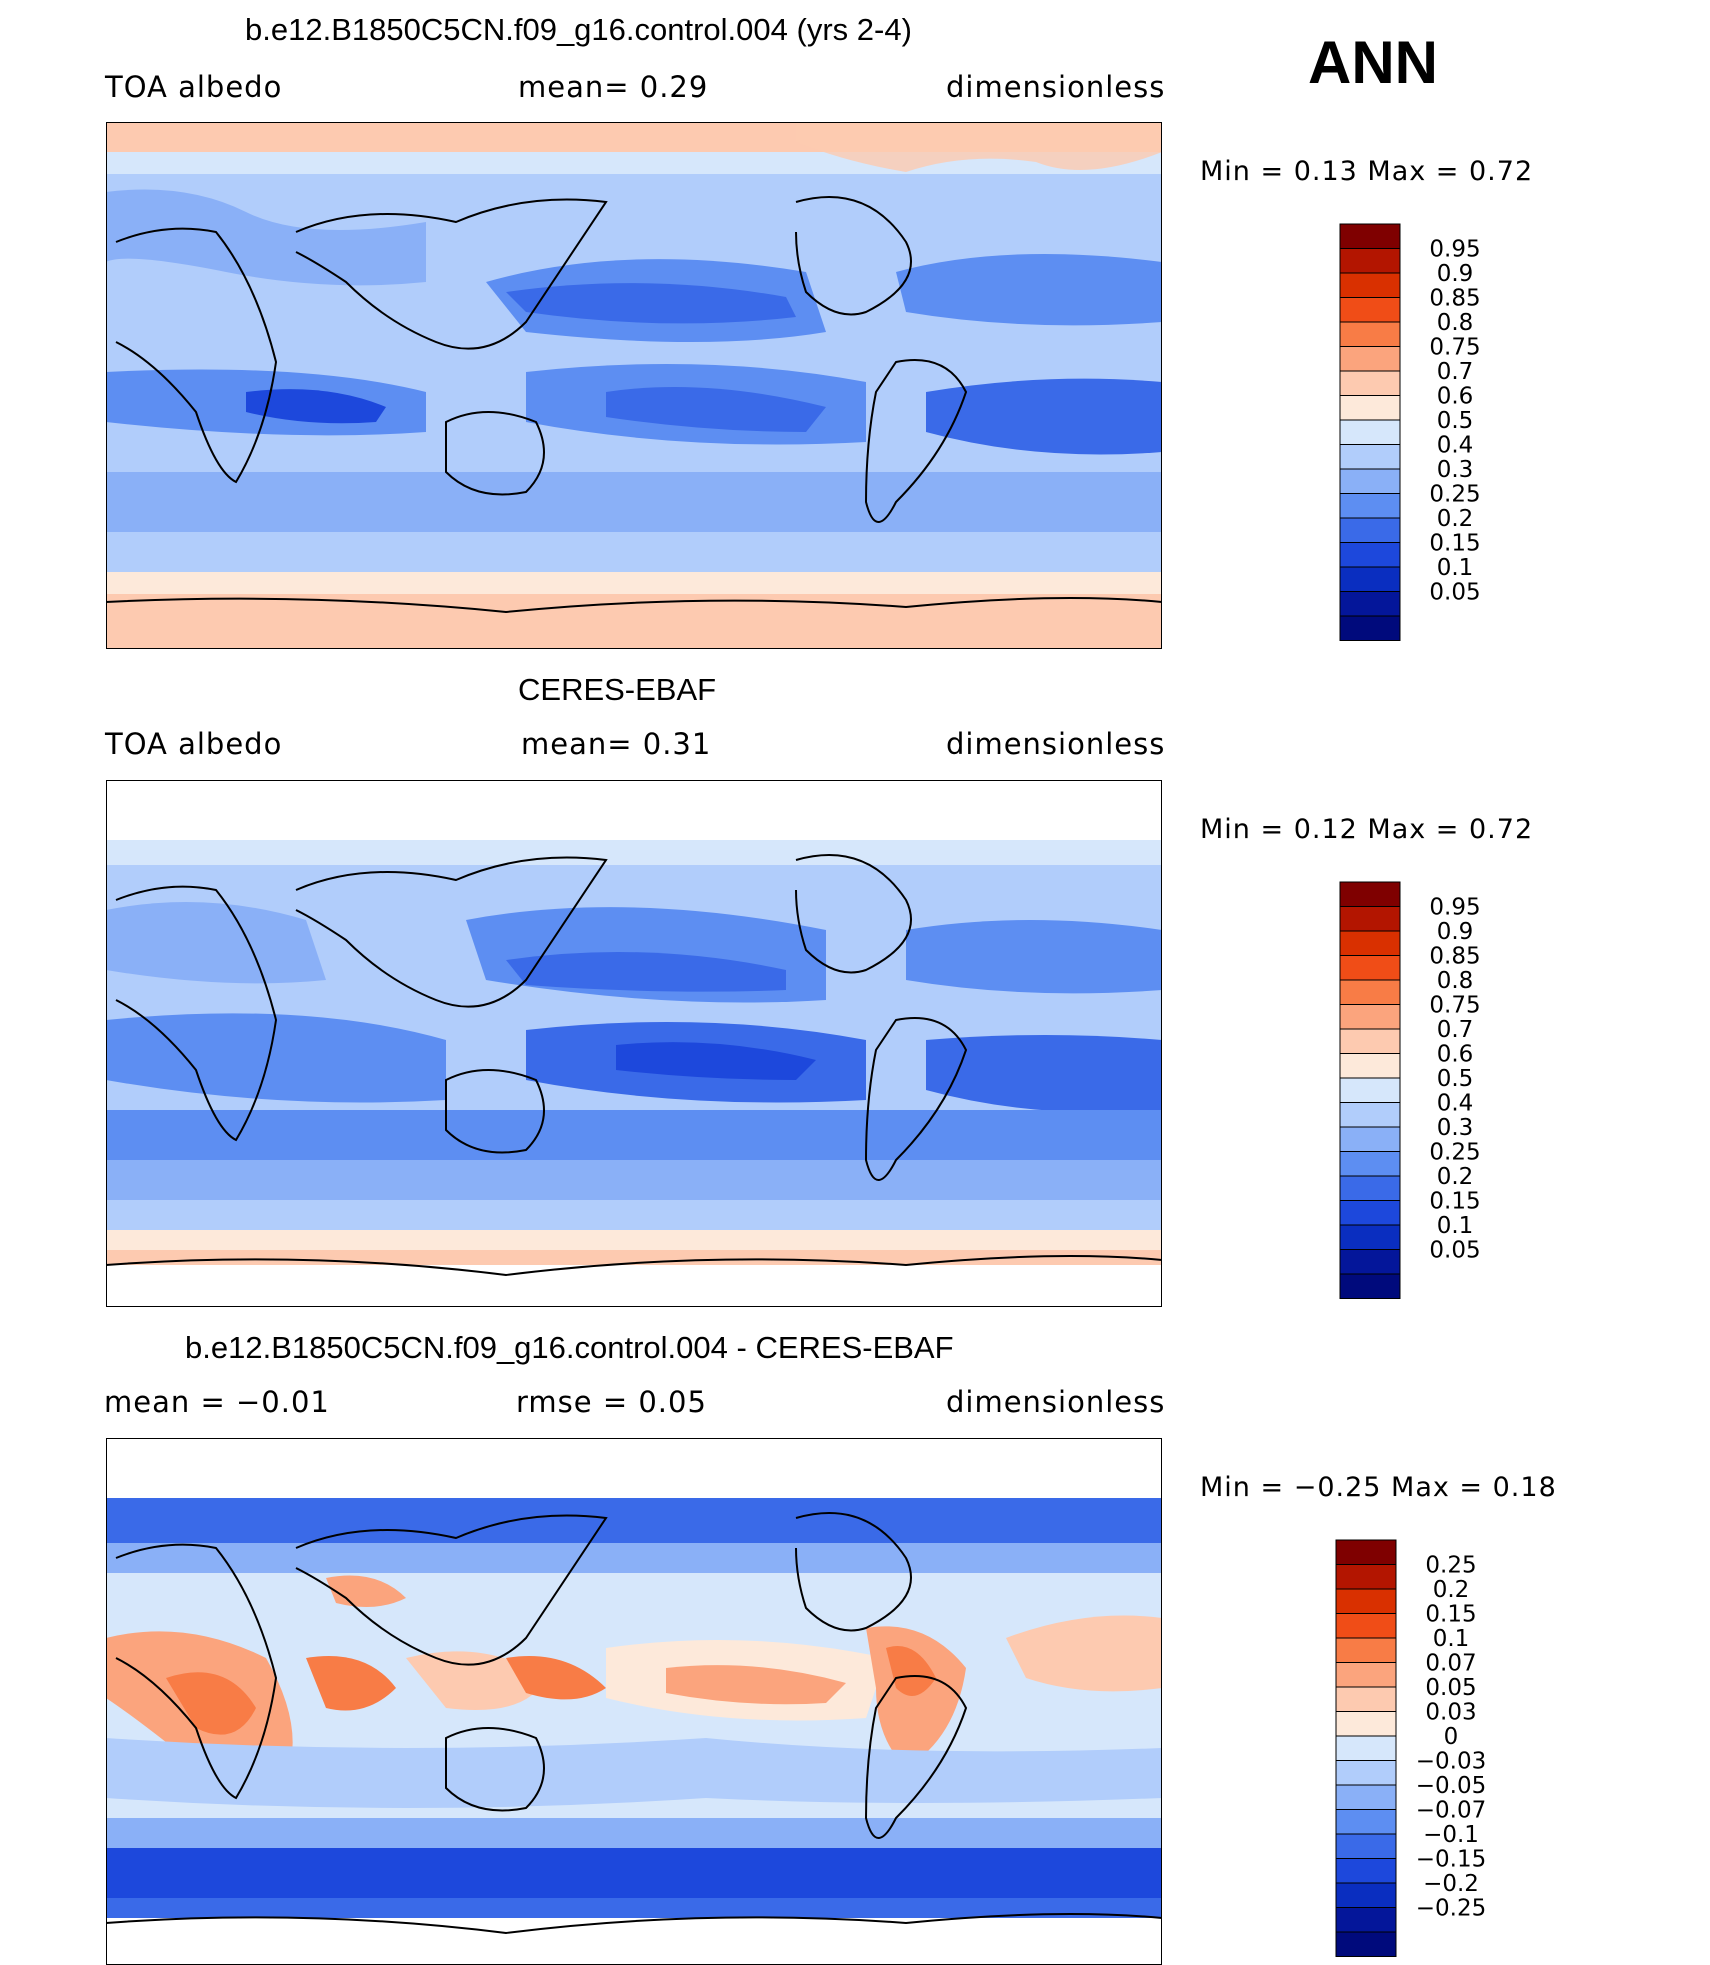 The image size is (1710, 1965). Describe the element at coordinates (1451, 1811) in the screenshot. I see `colorbar-label: −0.07` at that location.